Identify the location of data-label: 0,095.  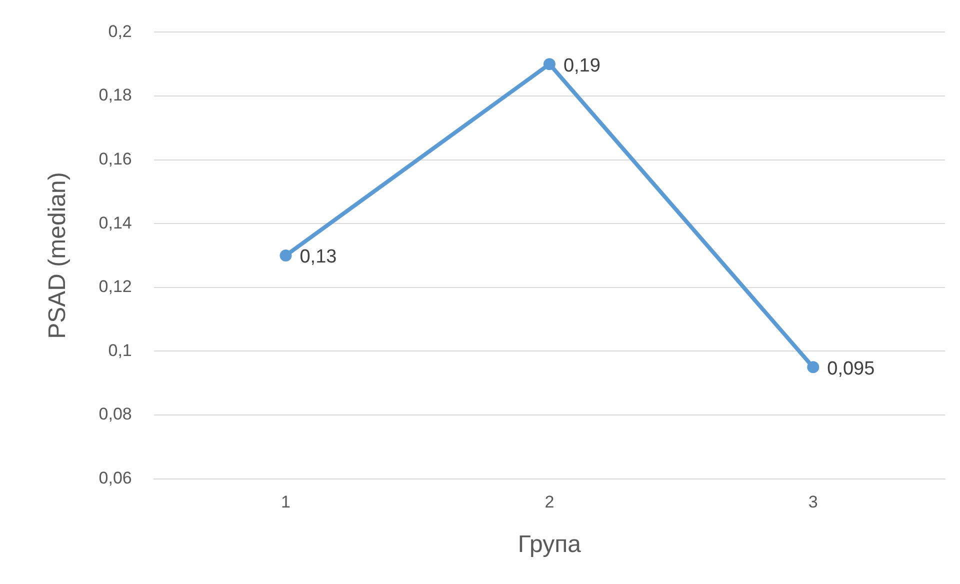
(851, 369).